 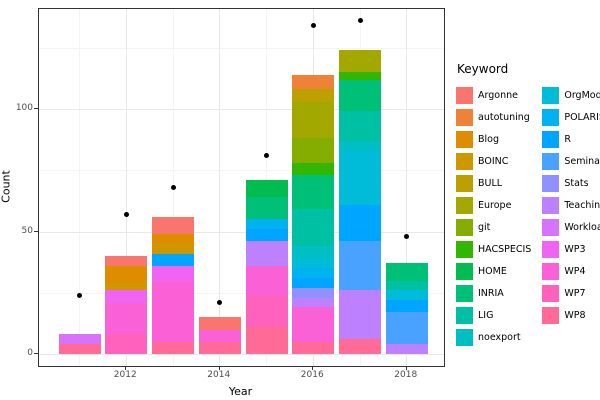 I want to click on legend-item: Workload, so click(x=571, y=227).